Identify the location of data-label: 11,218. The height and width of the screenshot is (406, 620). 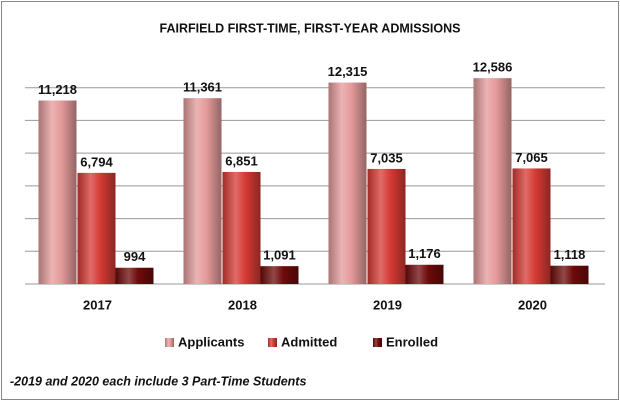
(57, 89).